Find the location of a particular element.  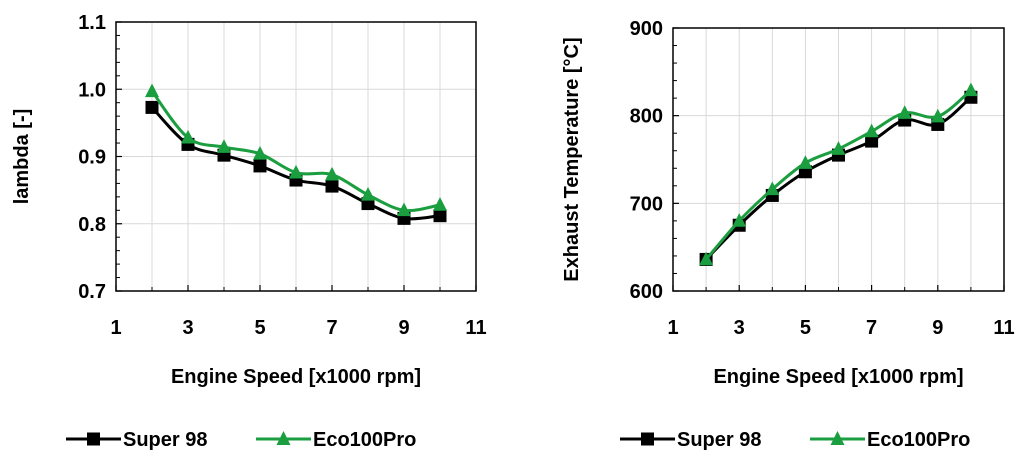

y-tick-label: 1.0 is located at coordinates (92, 90).